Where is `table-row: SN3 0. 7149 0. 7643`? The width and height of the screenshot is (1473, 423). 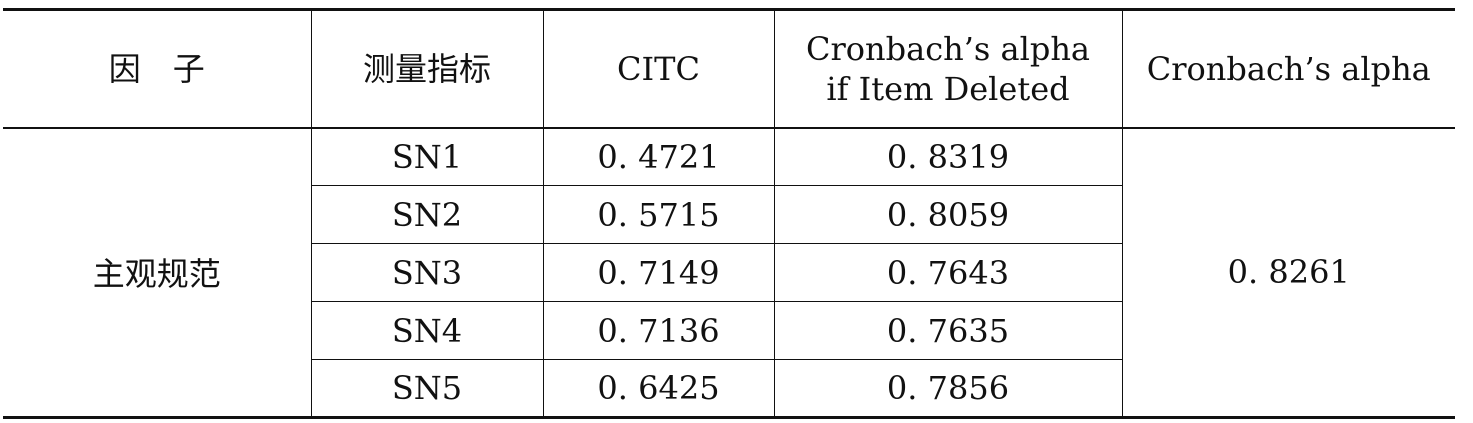
table-row: SN3 0. 7149 0. 7643 is located at coordinates (729, 272).